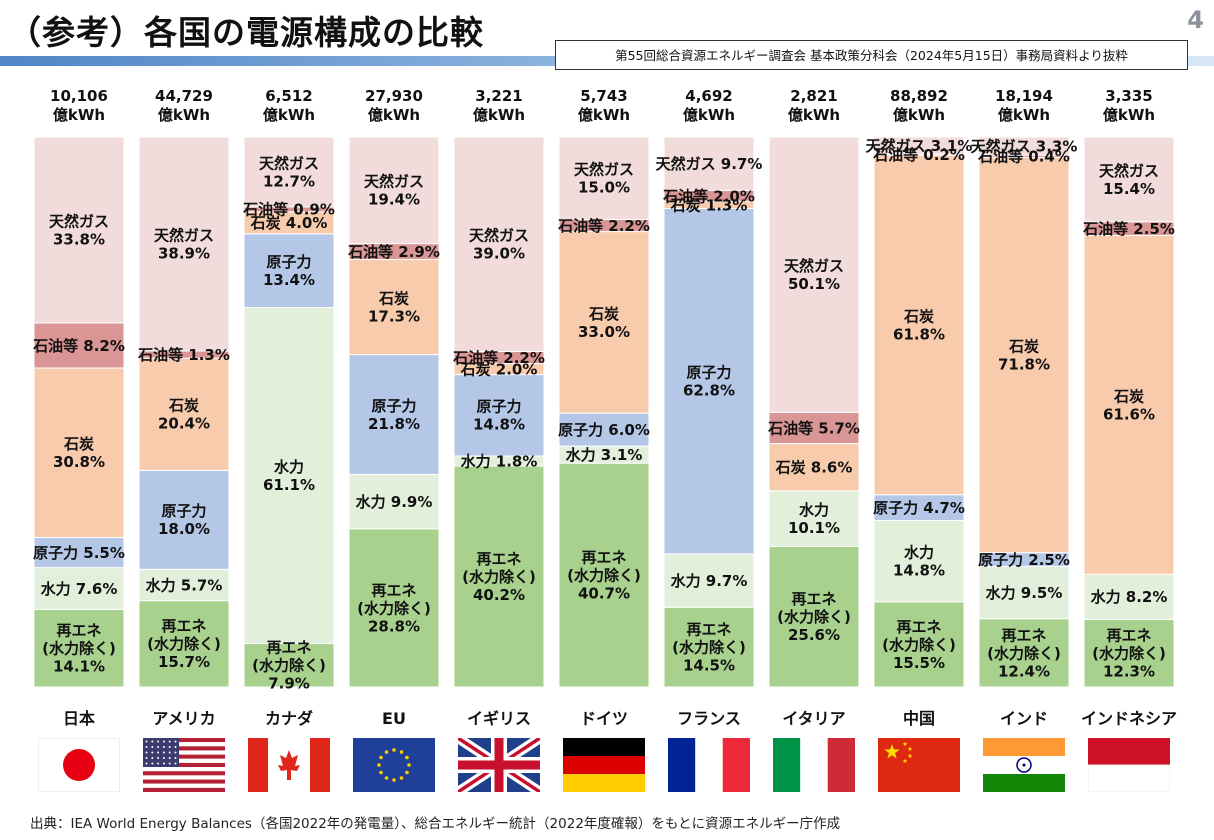 This screenshot has width=1214, height=840. I want to click on total-value-label: 27,930, so click(394, 96).